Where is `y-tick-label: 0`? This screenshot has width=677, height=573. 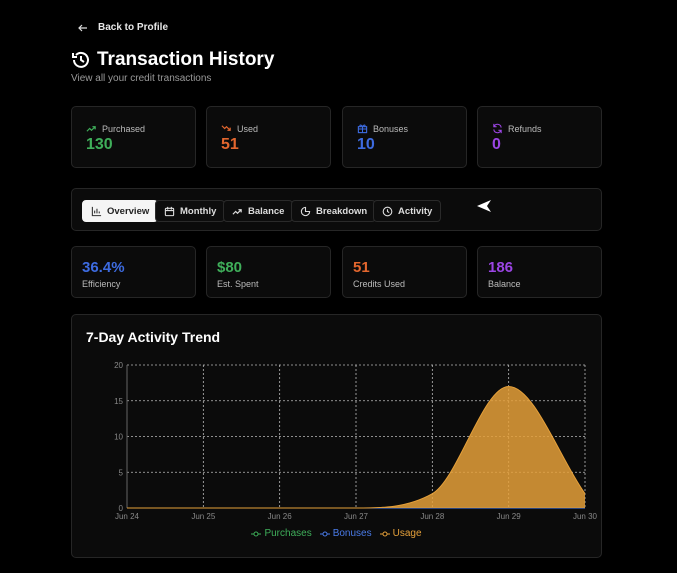 y-tick-label: 0 is located at coordinates (121, 508).